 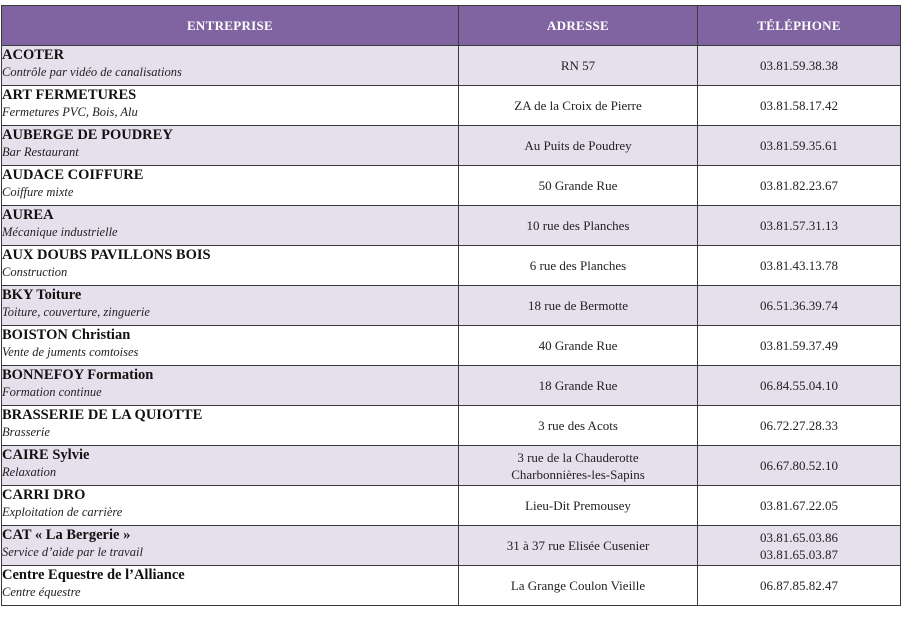 I want to click on phone-number: 03.81.58.17.42, so click(x=799, y=105).